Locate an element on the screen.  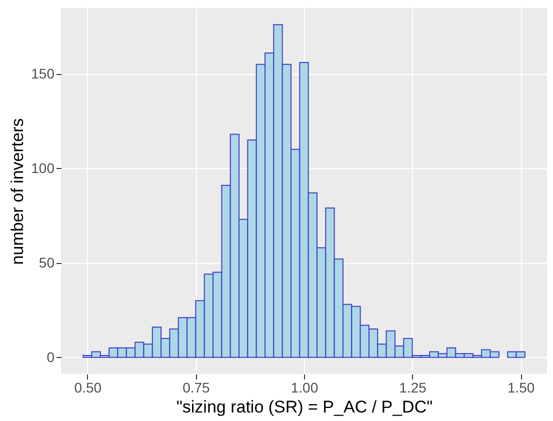
y-tick-label: 150 is located at coordinates (43, 73).